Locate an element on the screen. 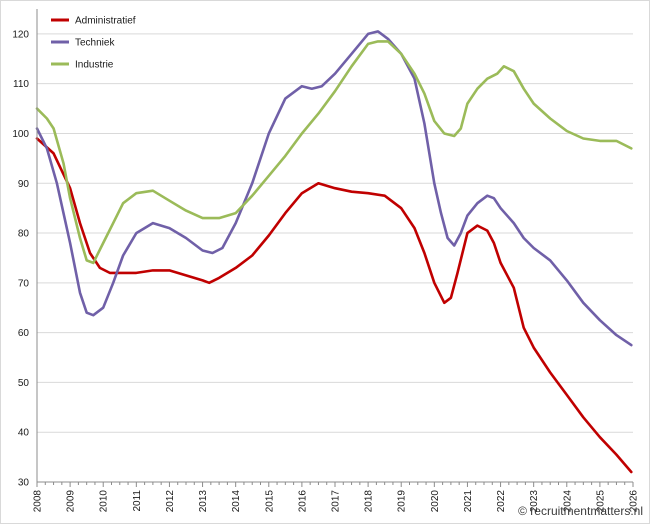  y-tick-label: 100 is located at coordinates (20, 134).